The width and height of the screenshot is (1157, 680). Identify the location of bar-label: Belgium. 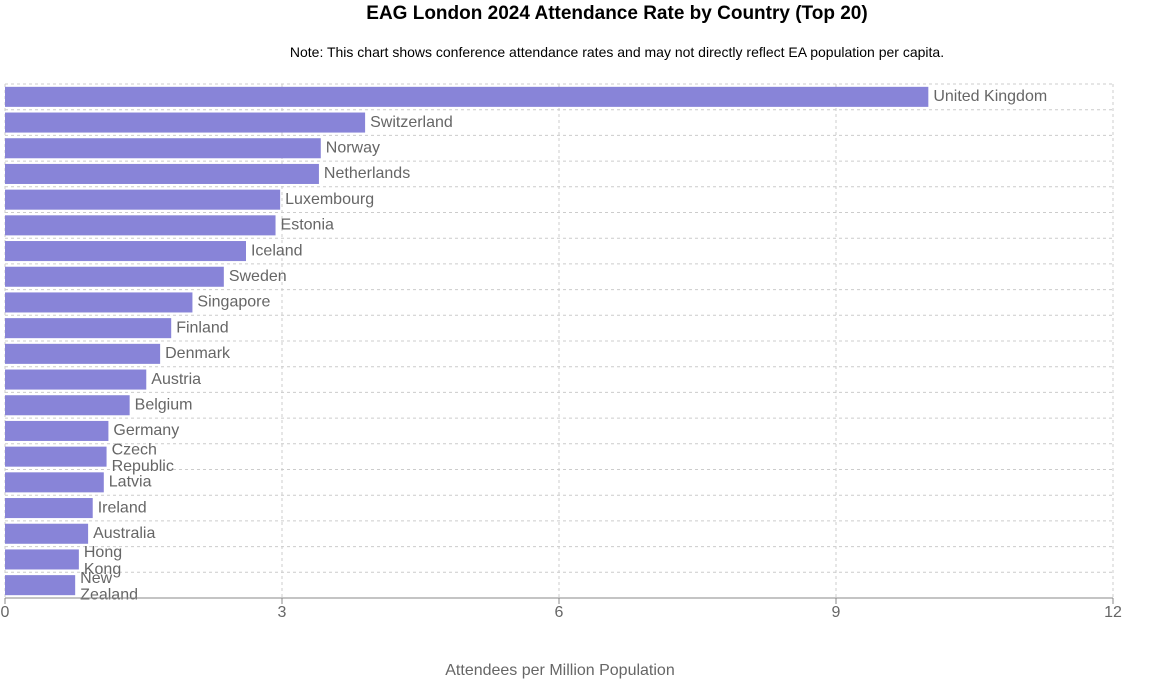
(164, 404).